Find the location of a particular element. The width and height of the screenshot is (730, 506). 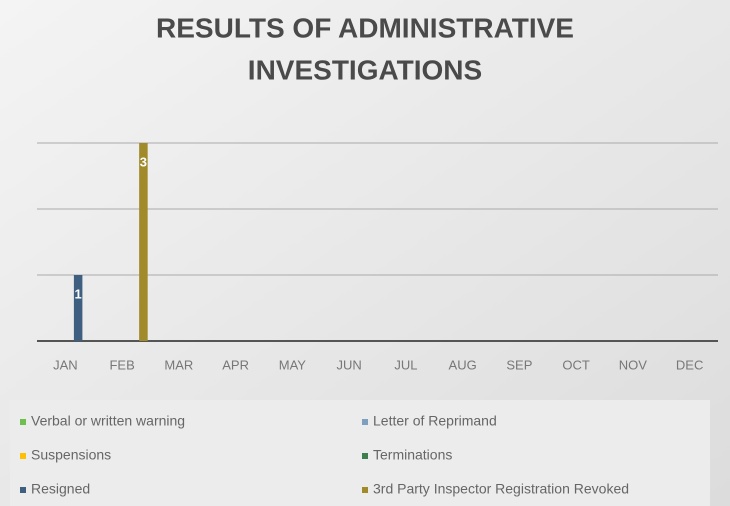

x-tick-label: MAR is located at coordinates (178, 364).